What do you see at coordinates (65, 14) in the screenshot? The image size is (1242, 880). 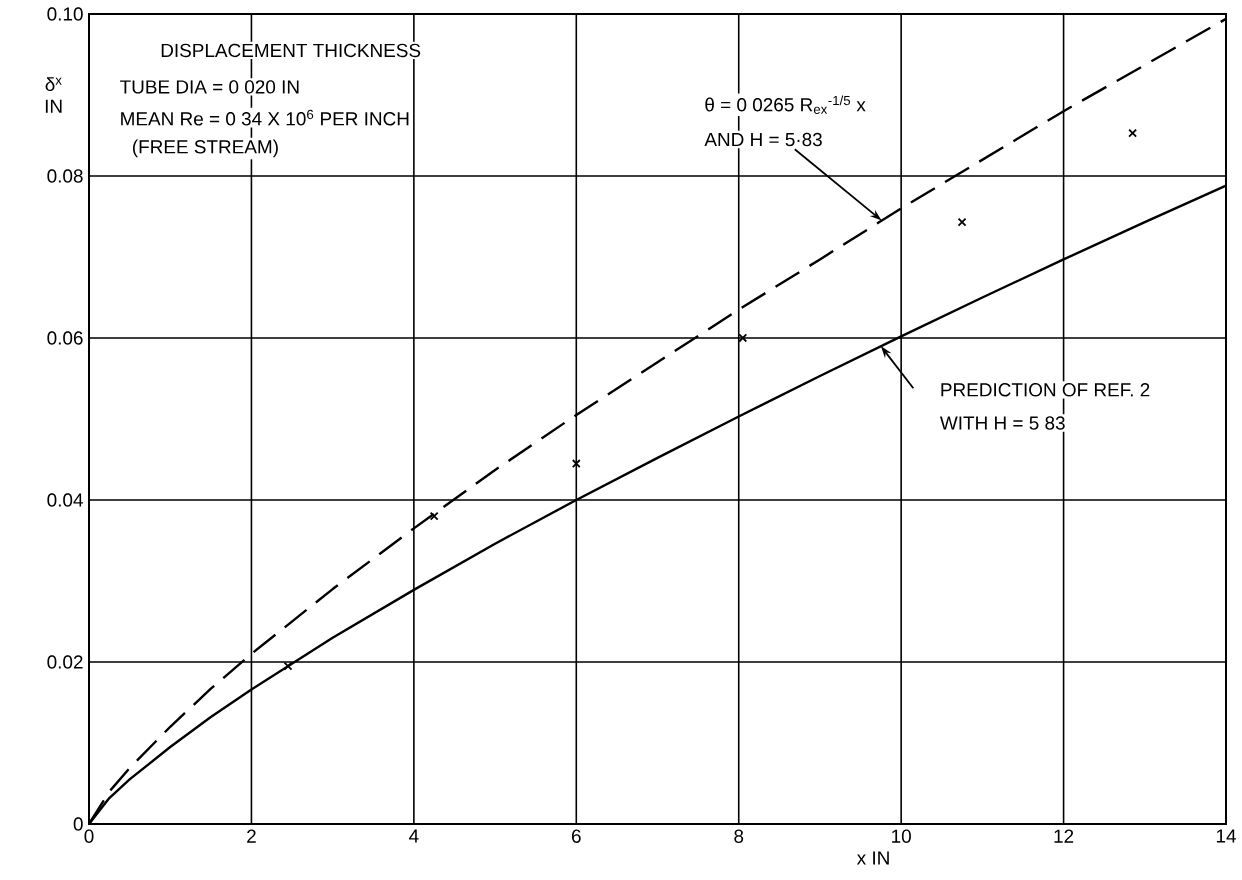 I see `y-tick-label: 0.10` at bounding box center [65, 14].